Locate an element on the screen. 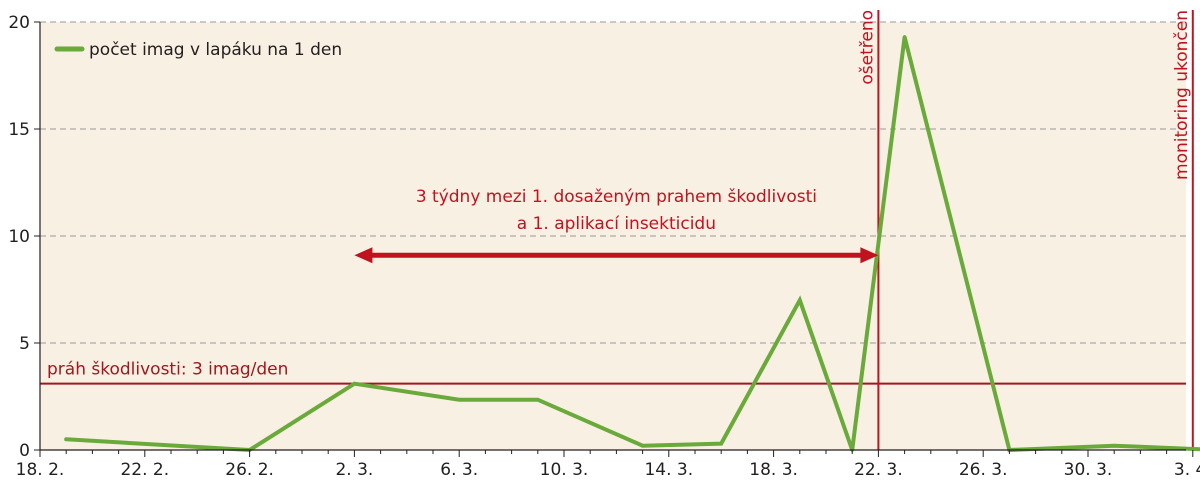  annotation-text: a 1. aplikací insekticidu is located at coordinates (616, 224).